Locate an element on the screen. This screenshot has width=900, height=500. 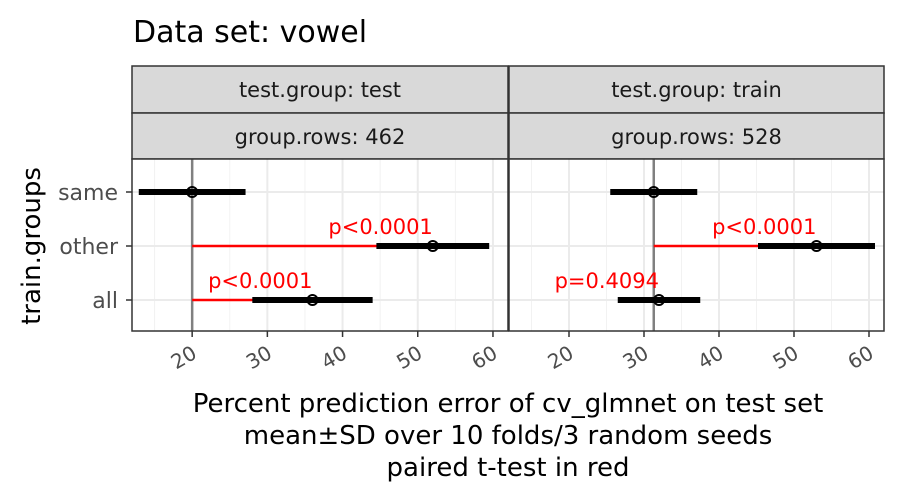
y-tick-label-same: same is located at coordinates (88, 193).